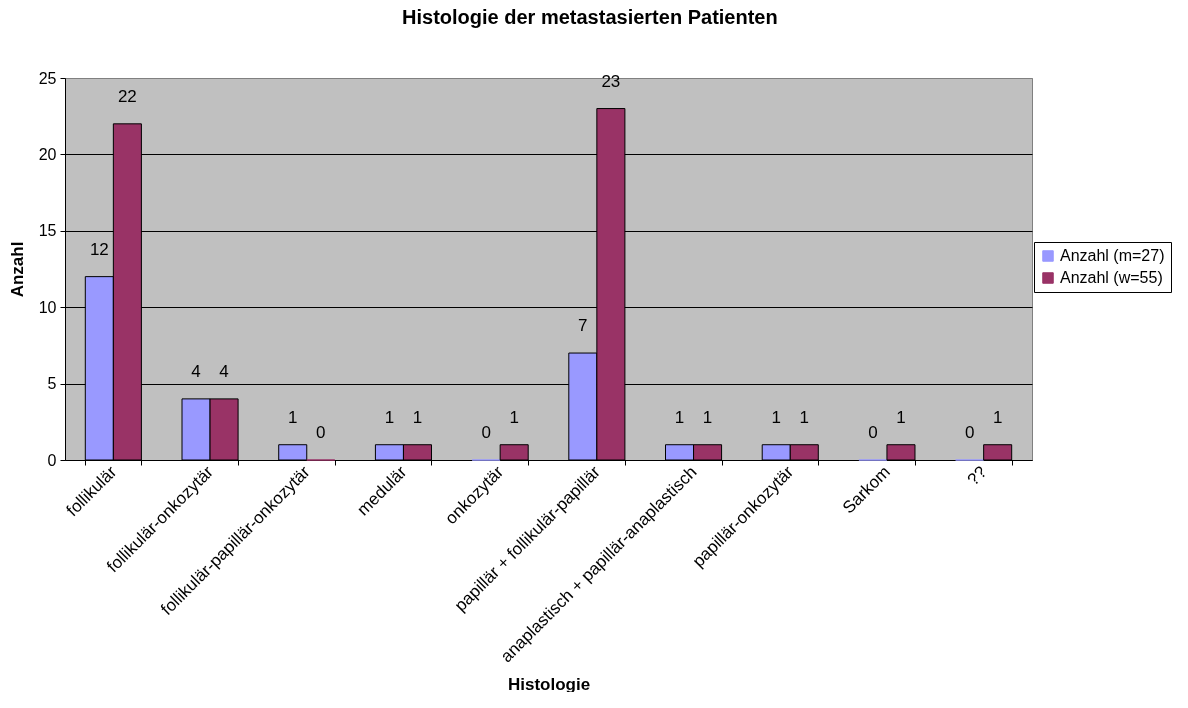 Image resolution: width=1188 pixels, height=708 pixels. What do you see at coordinates (611, 81) in the screenshot?
I see `data-label: 23` at bounding box center [611, 81].